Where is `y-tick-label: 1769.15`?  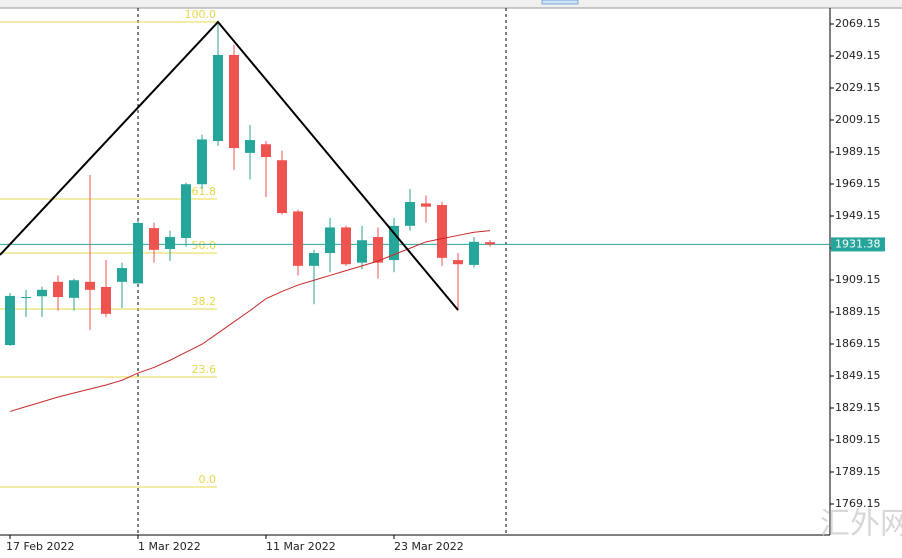 y-tick-label: 1769.15 is located at coordinates (858, 503).